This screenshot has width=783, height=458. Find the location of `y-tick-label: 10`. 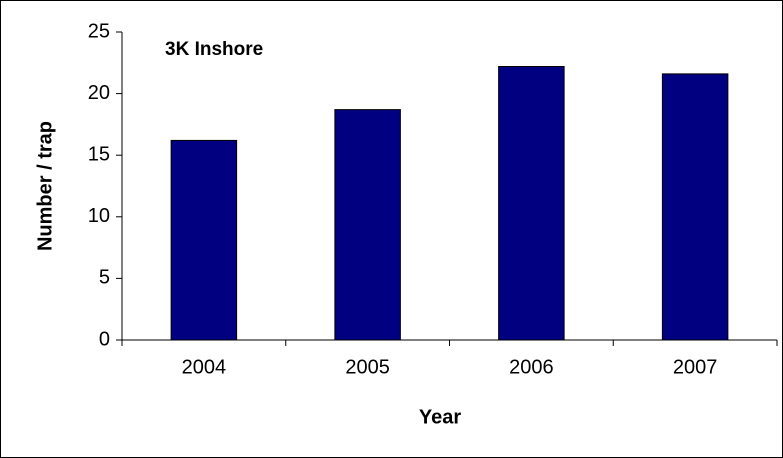

y-tick-label: 10 is located at coordinates (99, 216).